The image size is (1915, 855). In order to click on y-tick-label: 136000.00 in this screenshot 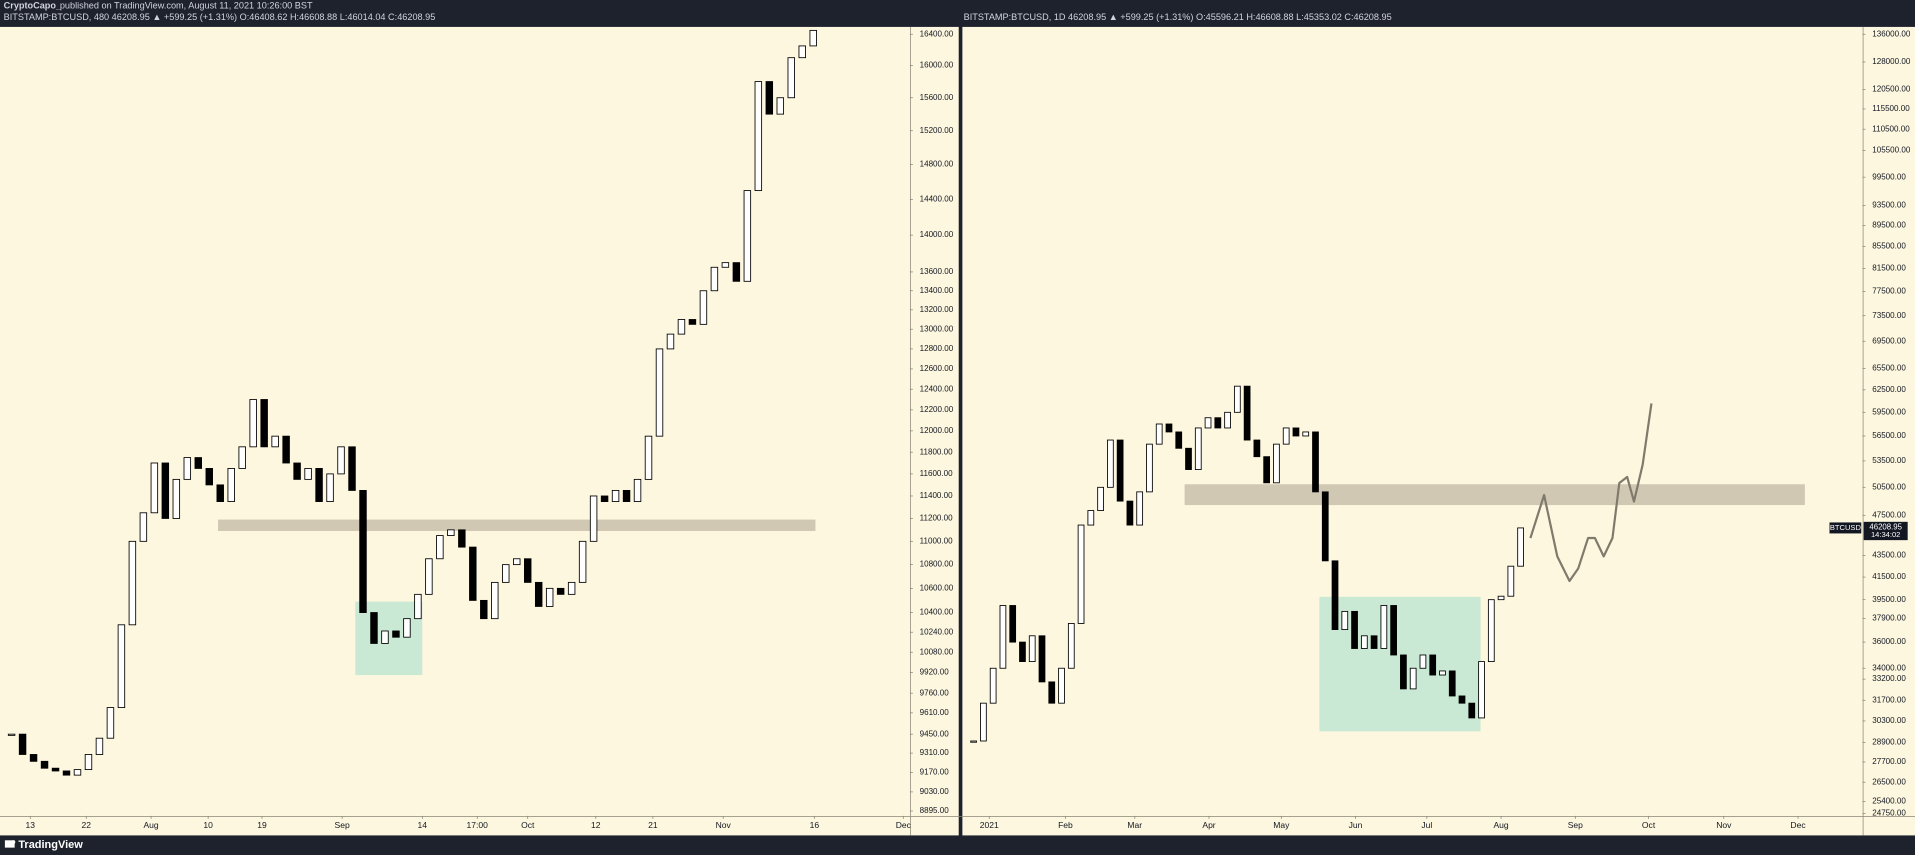, I will do `click(1891, 33)`.